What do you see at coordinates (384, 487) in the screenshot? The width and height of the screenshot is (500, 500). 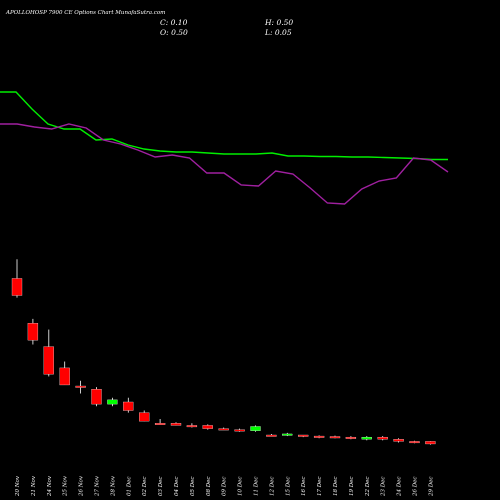 I see `x-tick-label: 23 Dec` at bounding box center [384, 487].